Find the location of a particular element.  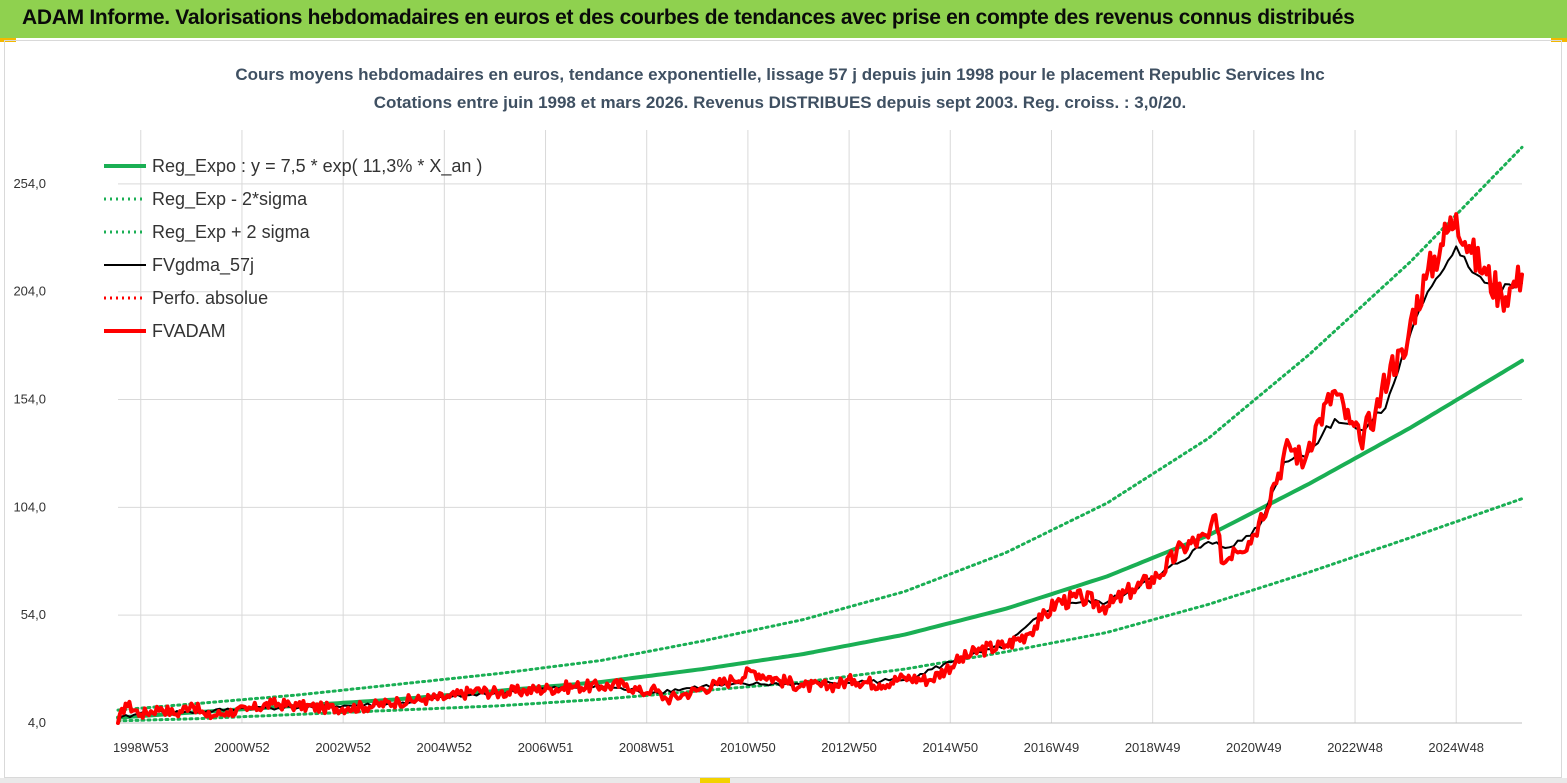

x-tick-label: 2008W51 is located at coordinates (647, 747).